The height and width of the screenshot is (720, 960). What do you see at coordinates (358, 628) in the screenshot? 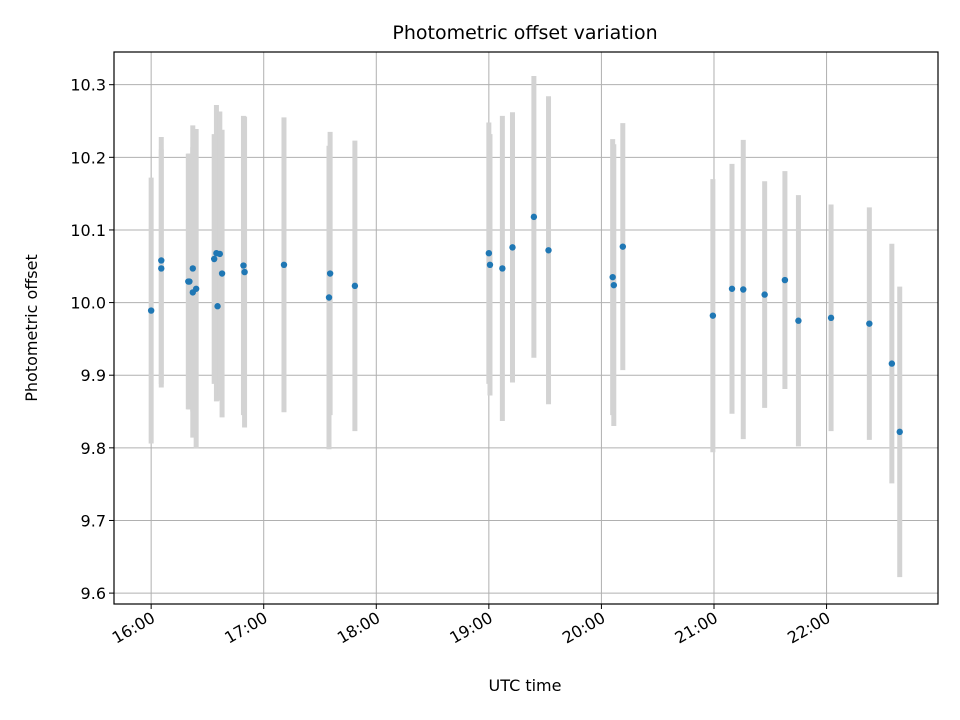
I see `x-tick-label: 18:00` at bounding box center [358, 628].